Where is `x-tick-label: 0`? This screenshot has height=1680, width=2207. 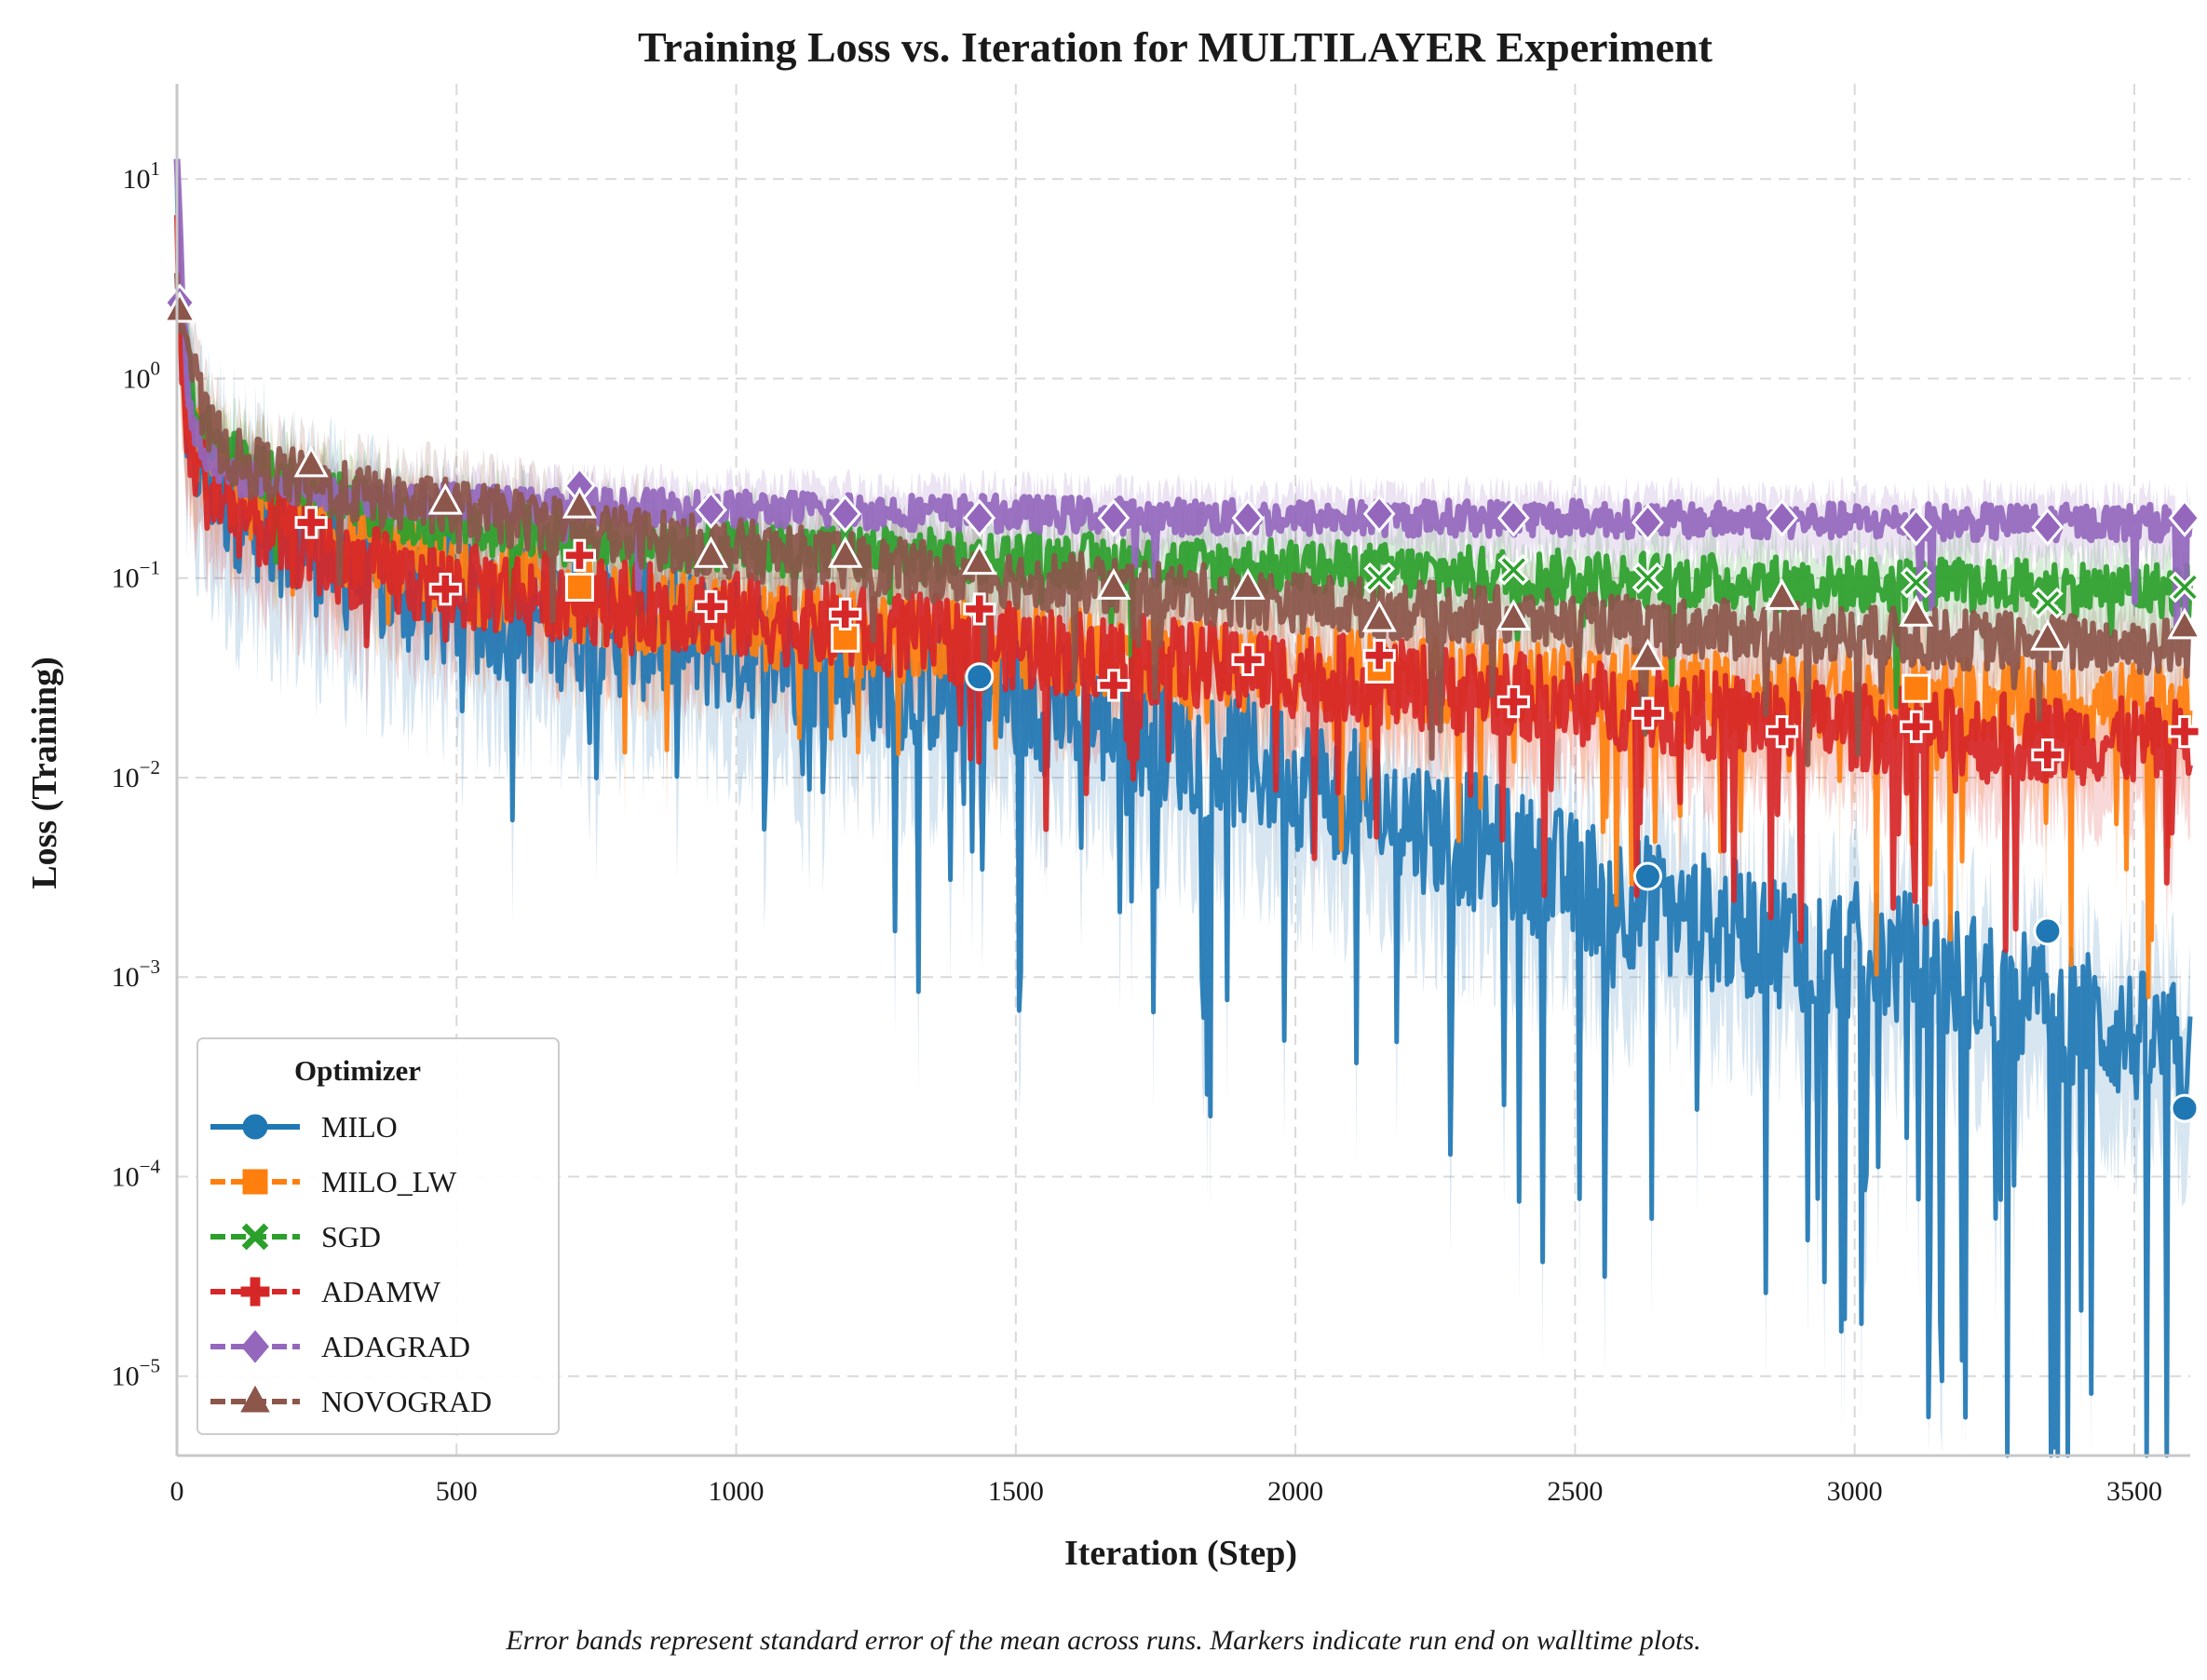 x-tick-label: 0 is located at coordinates (177, 1491).